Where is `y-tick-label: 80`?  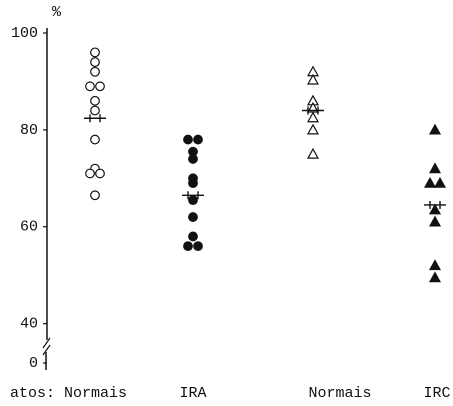
y-tick-label: 80 is located at coordinates (29, 130).